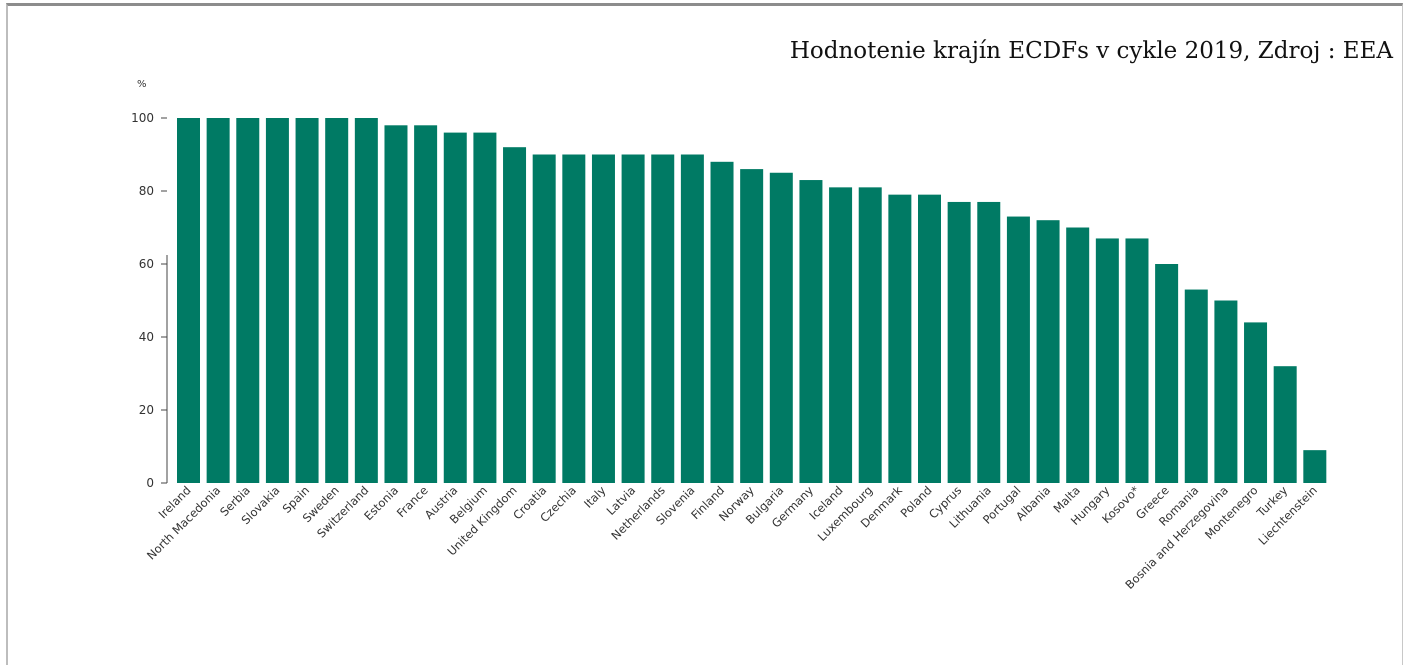  I want to click on y-tick-label-80: 80, so click(146, 191).